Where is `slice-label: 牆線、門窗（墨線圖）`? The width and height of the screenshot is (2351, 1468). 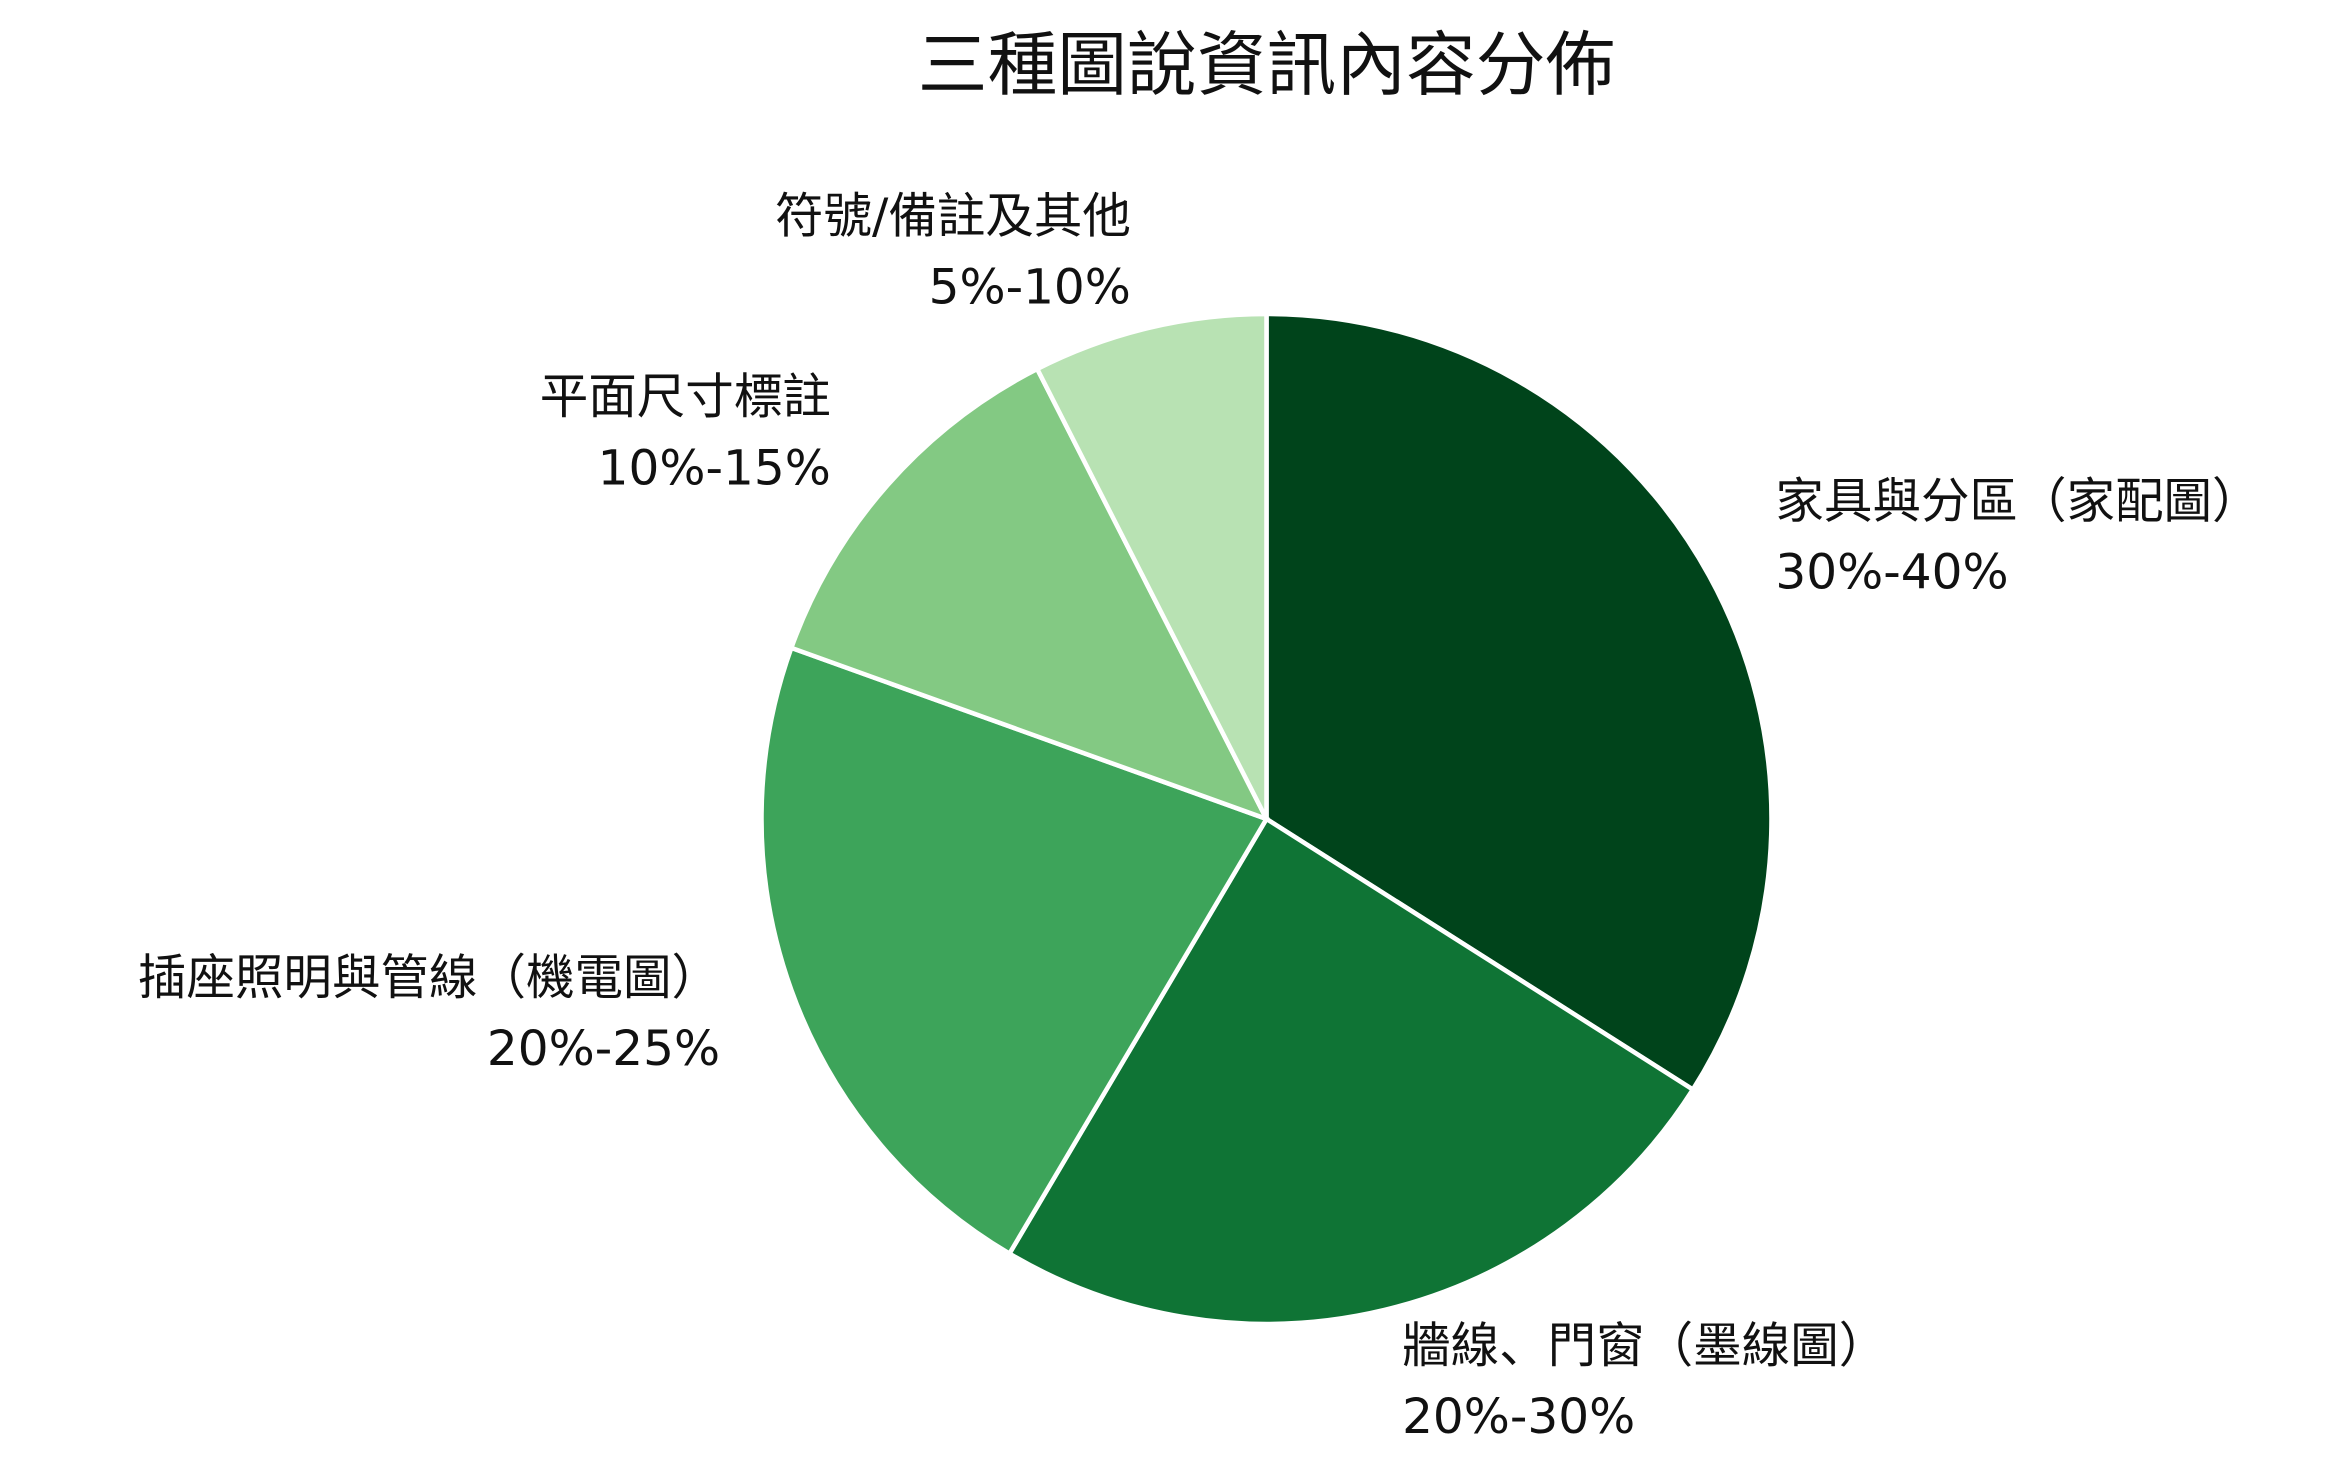 slice-label: 牆線、門窗（墨線圖） is located at coordinates (1644, 1346).